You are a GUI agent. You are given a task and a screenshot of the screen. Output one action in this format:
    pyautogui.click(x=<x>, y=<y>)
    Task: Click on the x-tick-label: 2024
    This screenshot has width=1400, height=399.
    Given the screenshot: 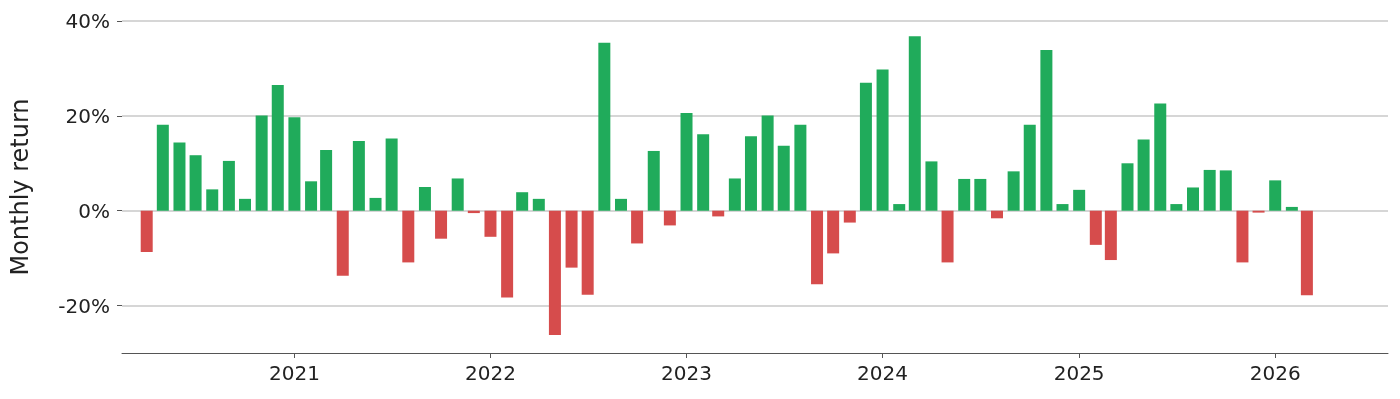 What is the action you would take?
    pyautogui.click(x=883, y=373)
    